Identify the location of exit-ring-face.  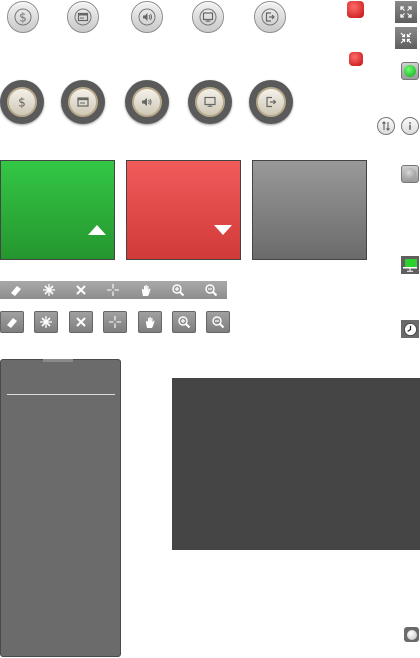
(271, 102).